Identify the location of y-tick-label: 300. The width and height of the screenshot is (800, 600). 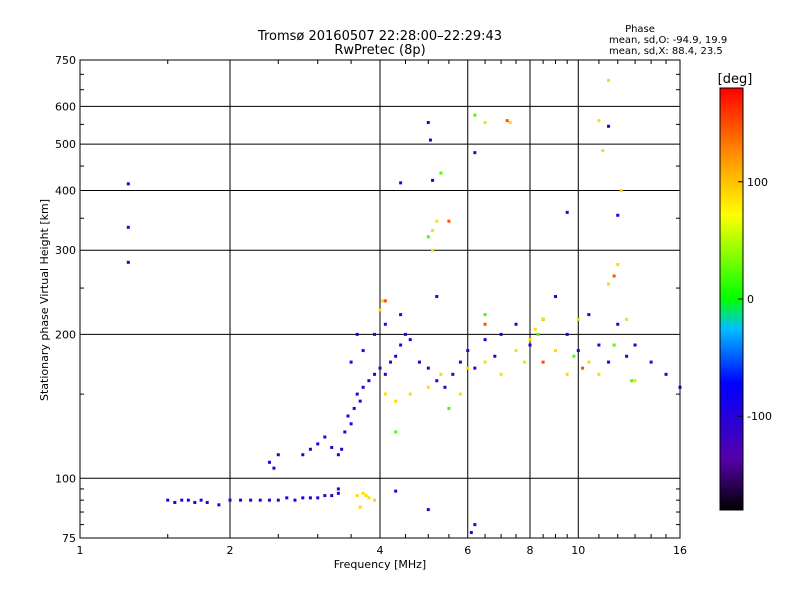
(65, 250).